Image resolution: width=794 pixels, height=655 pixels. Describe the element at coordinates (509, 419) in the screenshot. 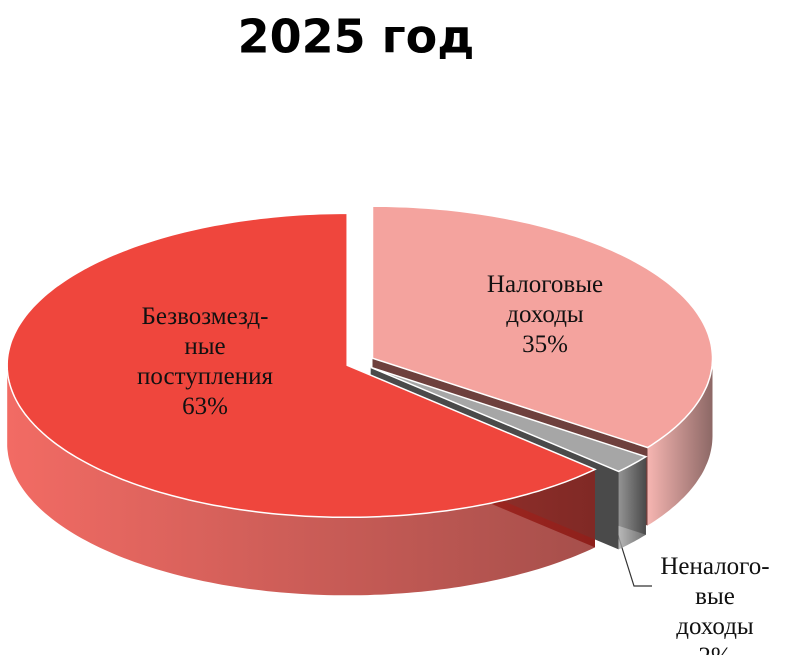

I see `slice` at that location.